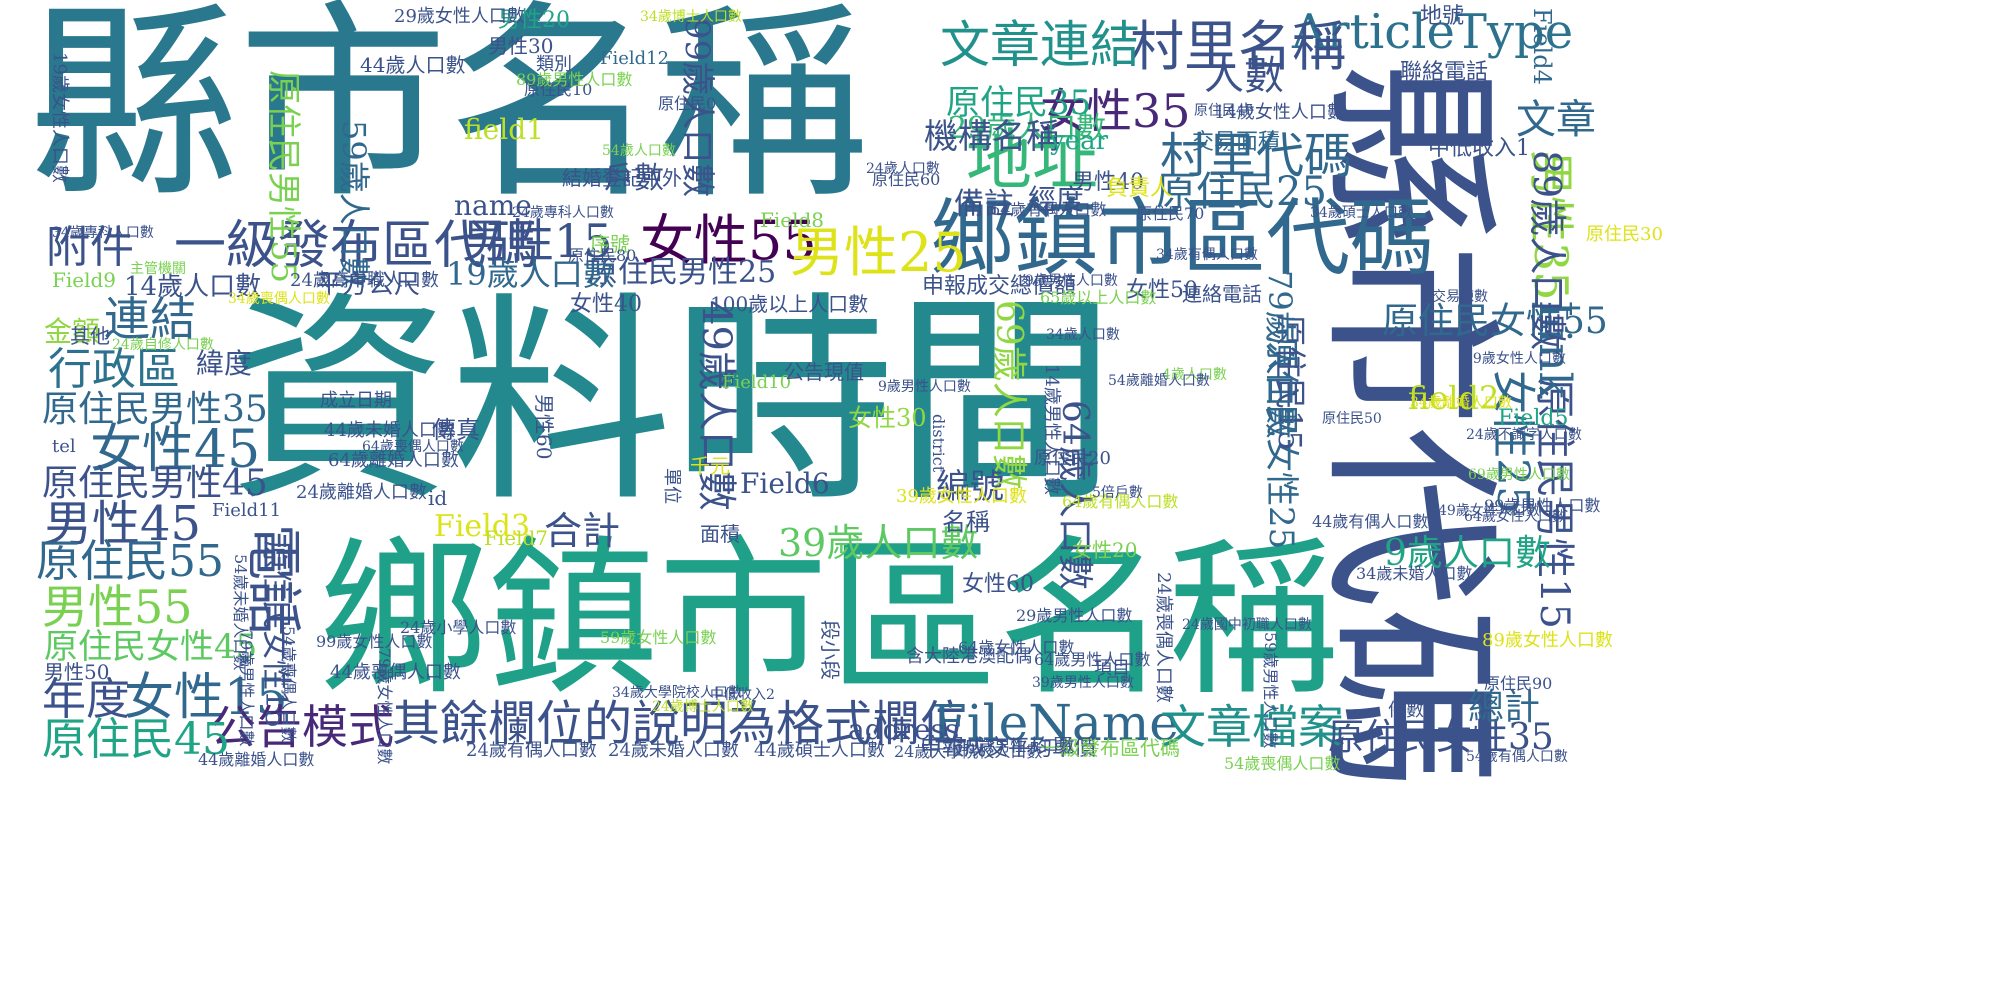 This screenshot has width=2000, height=1000. What do you see at coordinates (1159, 381) in the screenshot?
I see `word-cloud-word: 54歲離婚人口數` at bounding box center [1159, 381].